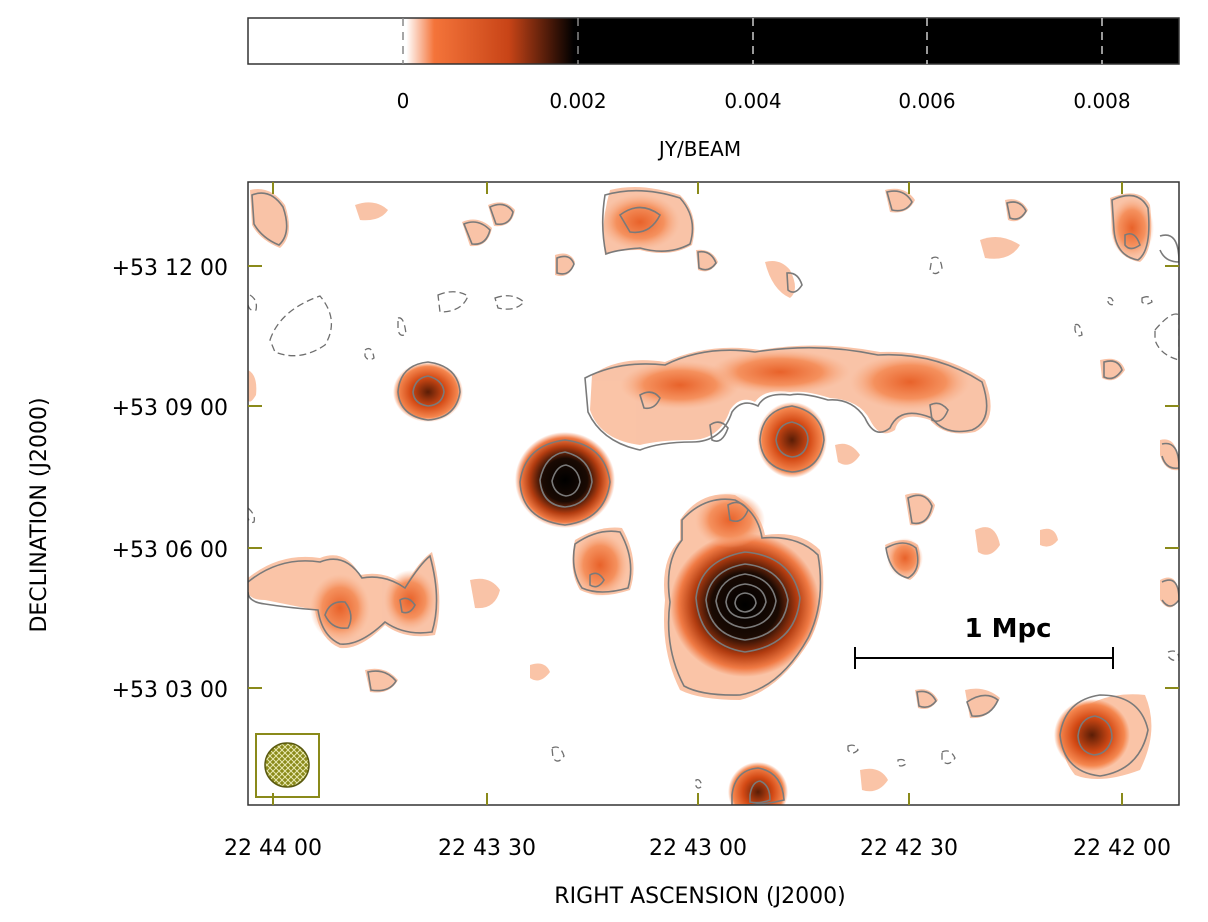  Describe the element at coordinates (170, 268) in the screenshot. I see `y-tick-label: +53 12 00` at that location.